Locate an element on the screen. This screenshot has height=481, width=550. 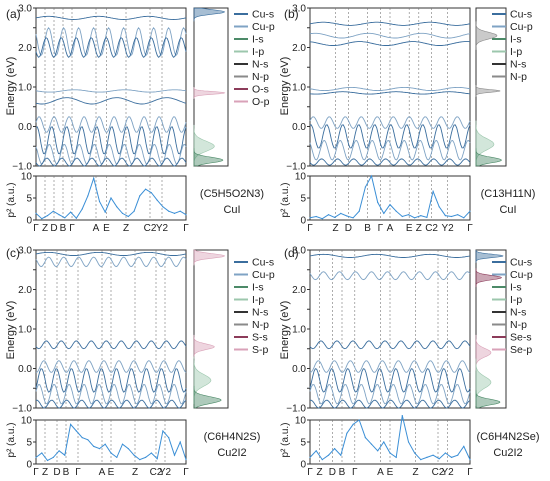
kpath-label: C2 is located at coordinates (431, 228).